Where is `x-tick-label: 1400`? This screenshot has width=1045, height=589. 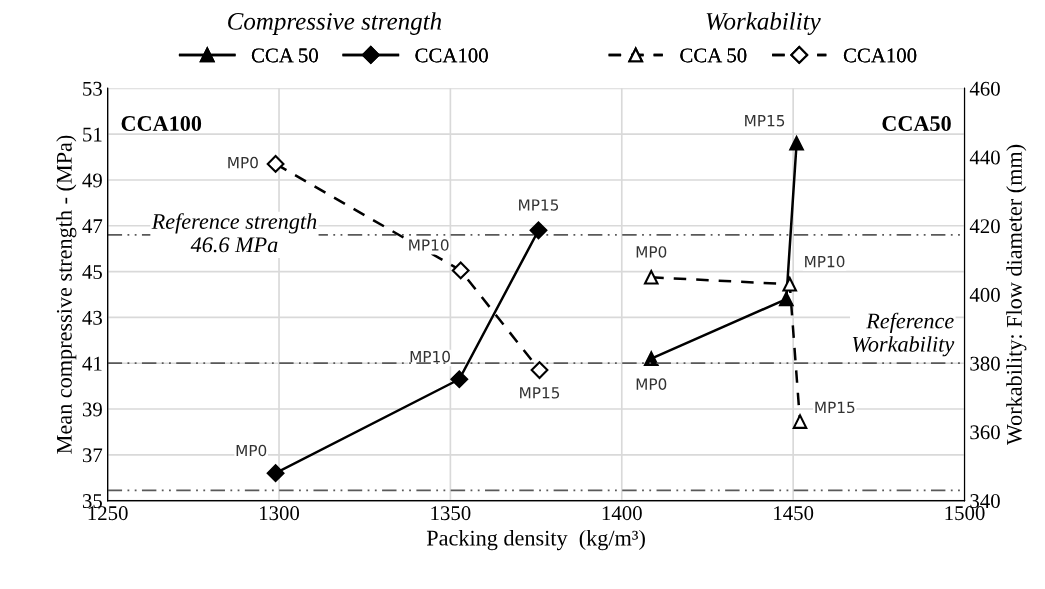 x-tick-label: 1400 is located at coordinates (622, 513).